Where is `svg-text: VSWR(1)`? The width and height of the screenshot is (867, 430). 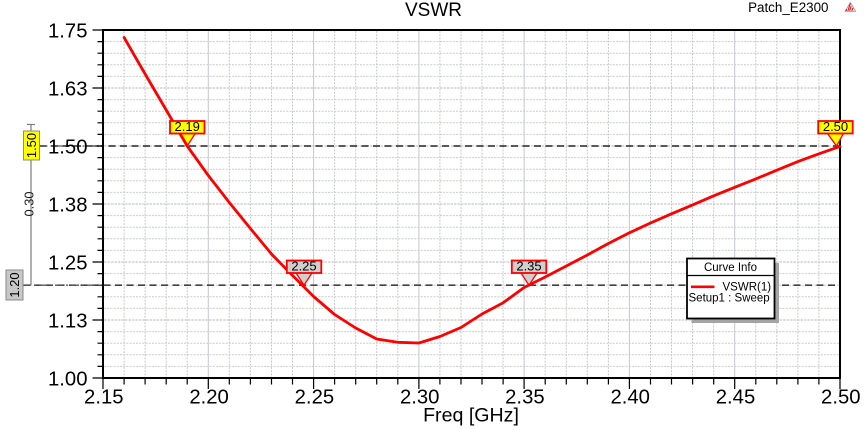
svg-text: VSWR(1) is located at coordinates (747, 288).